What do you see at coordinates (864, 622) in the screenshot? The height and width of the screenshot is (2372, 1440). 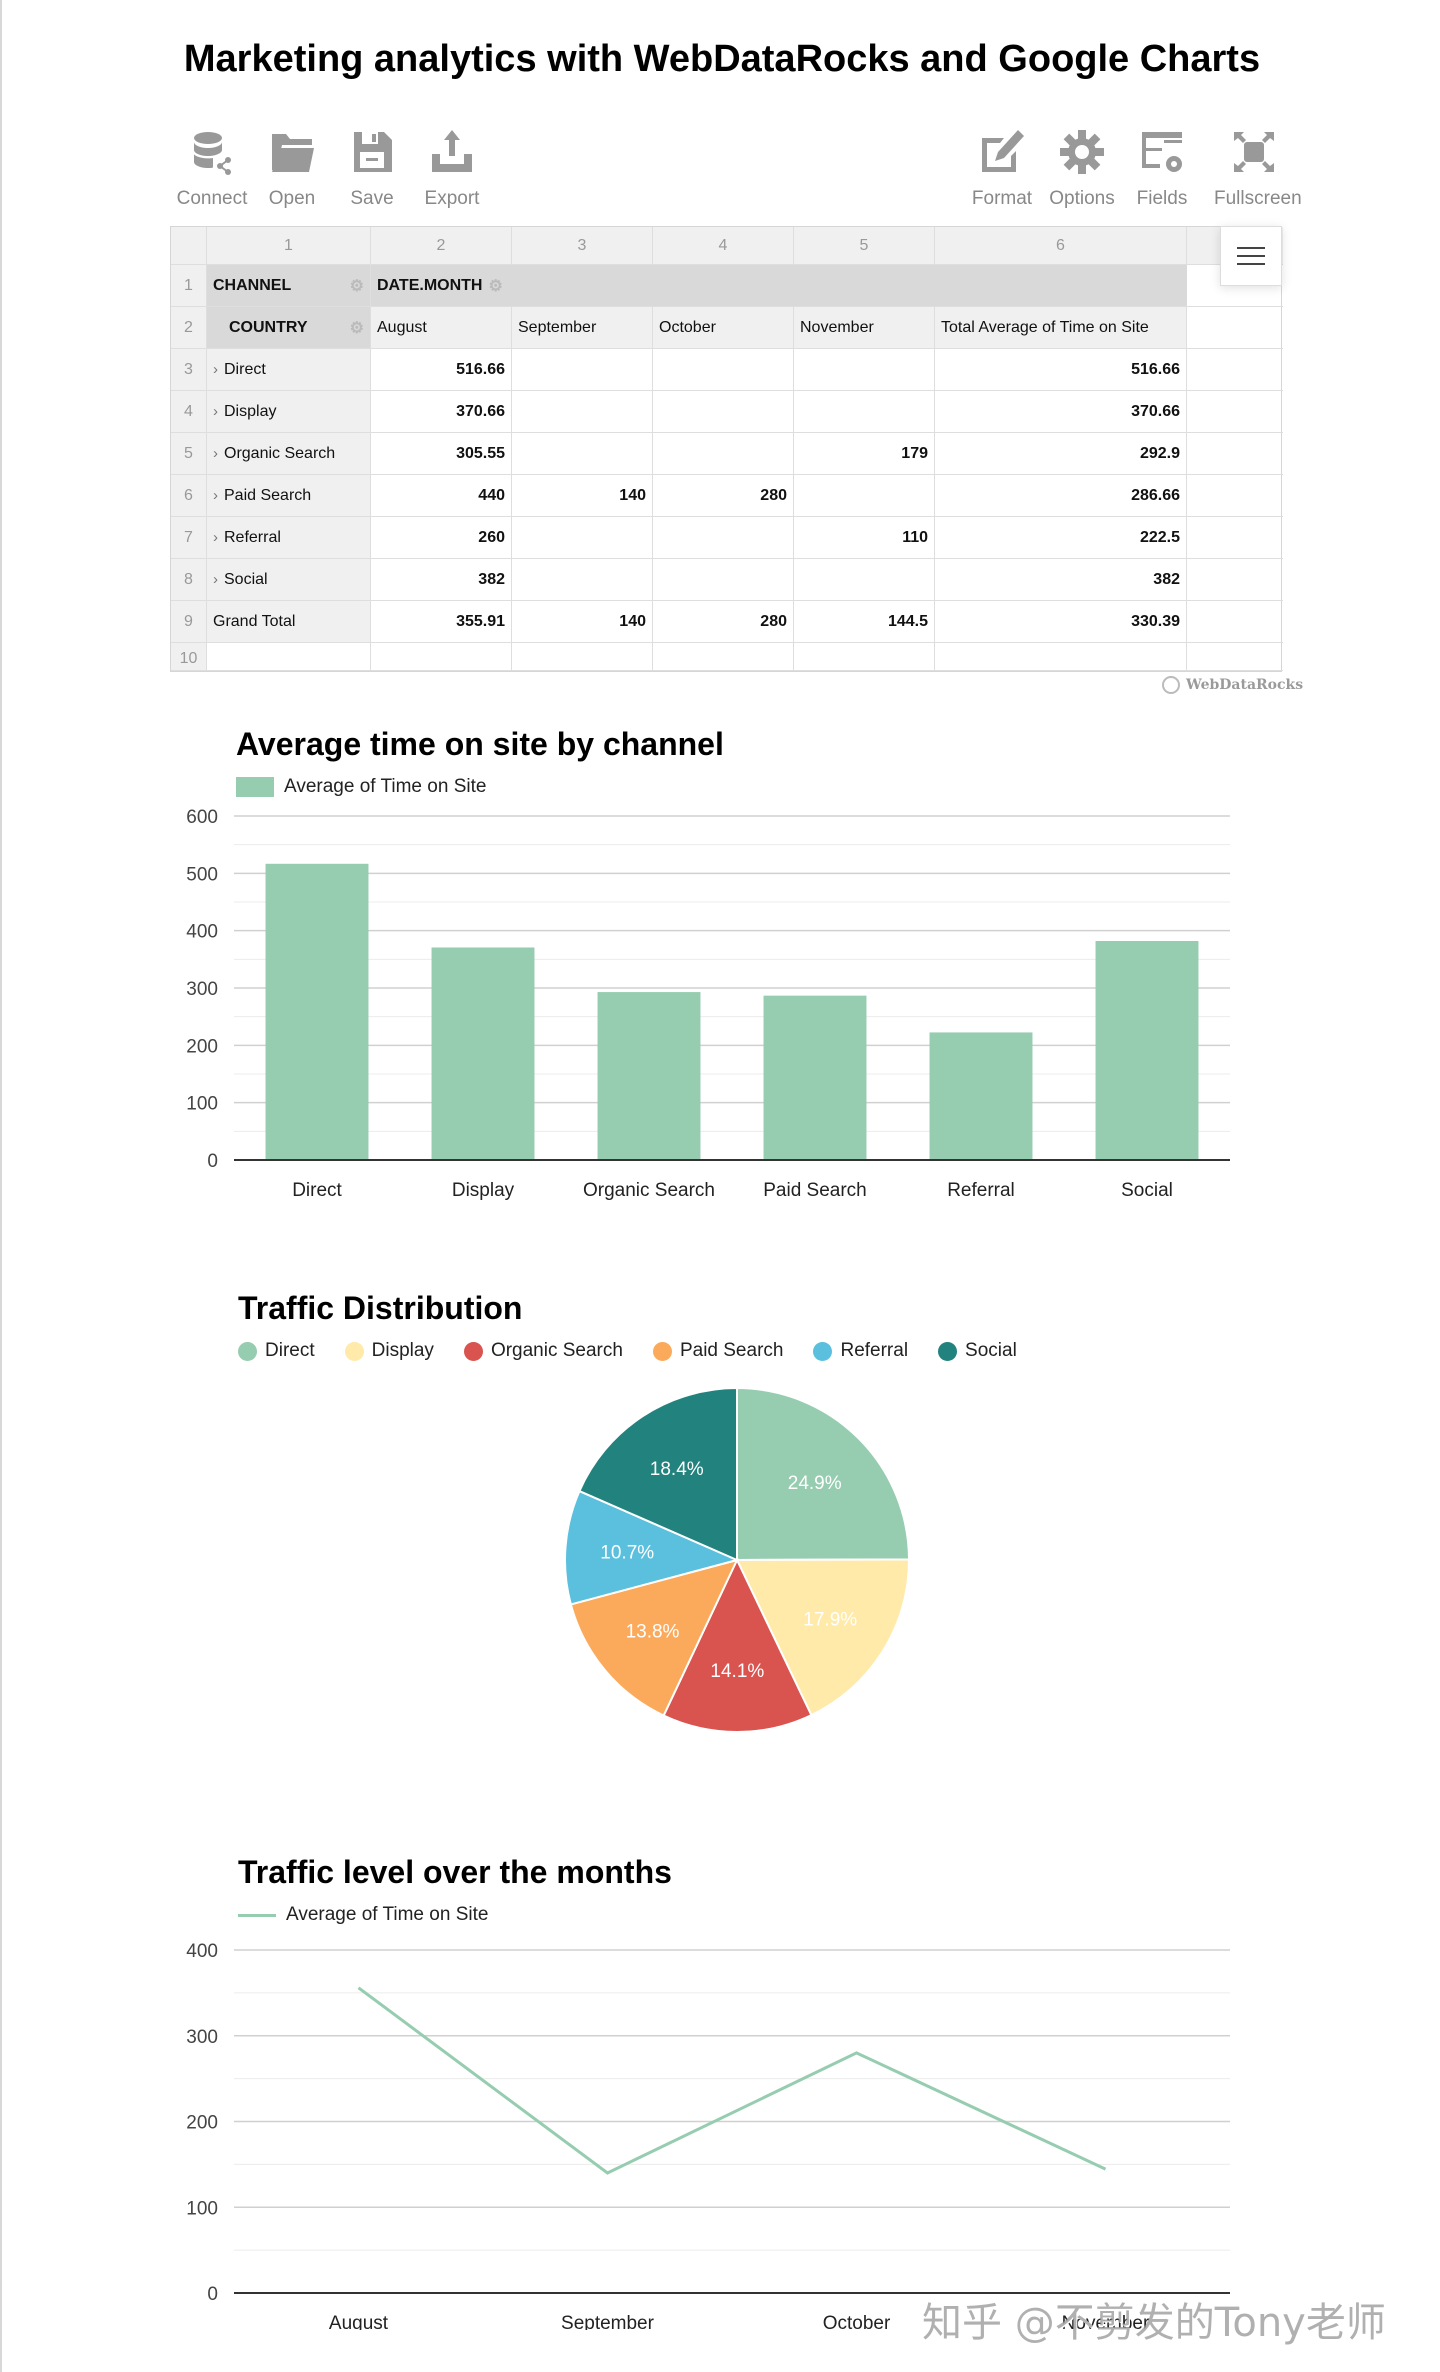 I see `value-cell: 144.5` at bounding box center [864, 622].